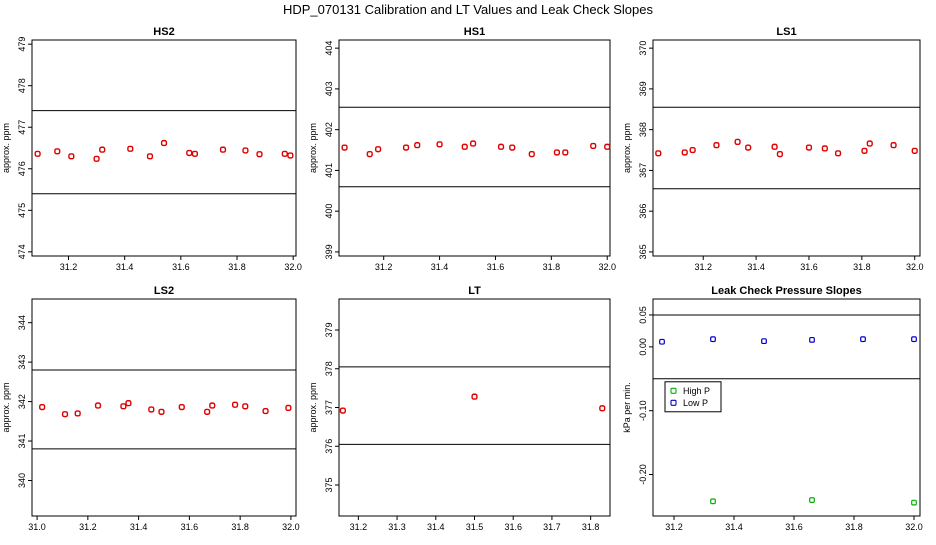 The image size is (936, 545). Describe the element at coordinates (329, 211) in the screenshot. I see `y-tick-label: 400` at that location.